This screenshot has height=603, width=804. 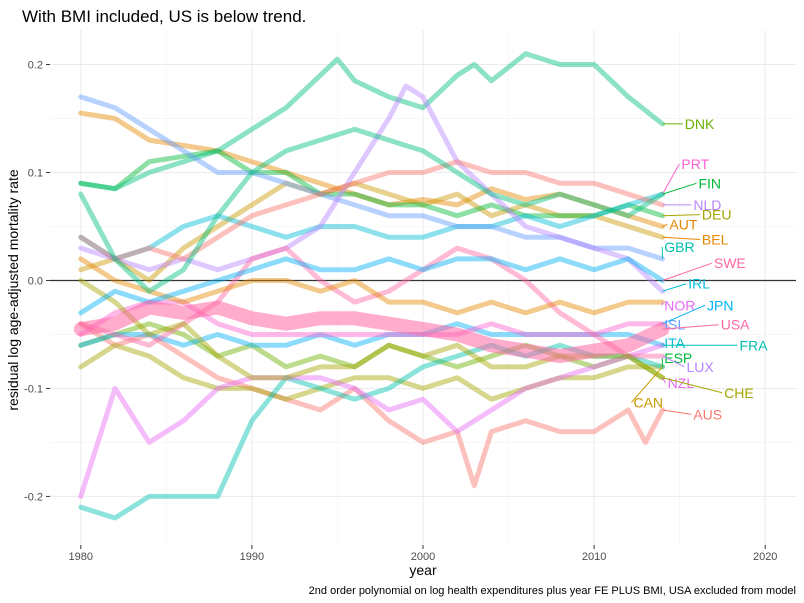 What do you see at coordinates (674, 343) in the screenshot?
I see `end-label-ita: ITA` at bounding box center [674, 343].